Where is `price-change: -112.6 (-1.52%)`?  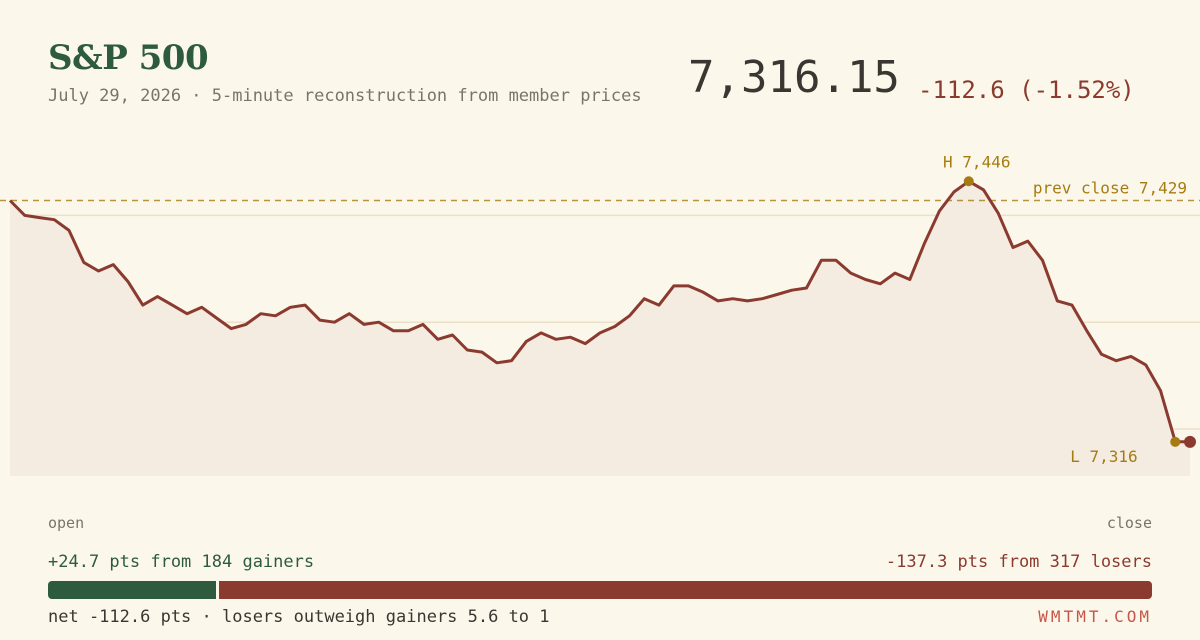 price-change: -112.6 (-1.52%) is located at coordinates (1026, 90).